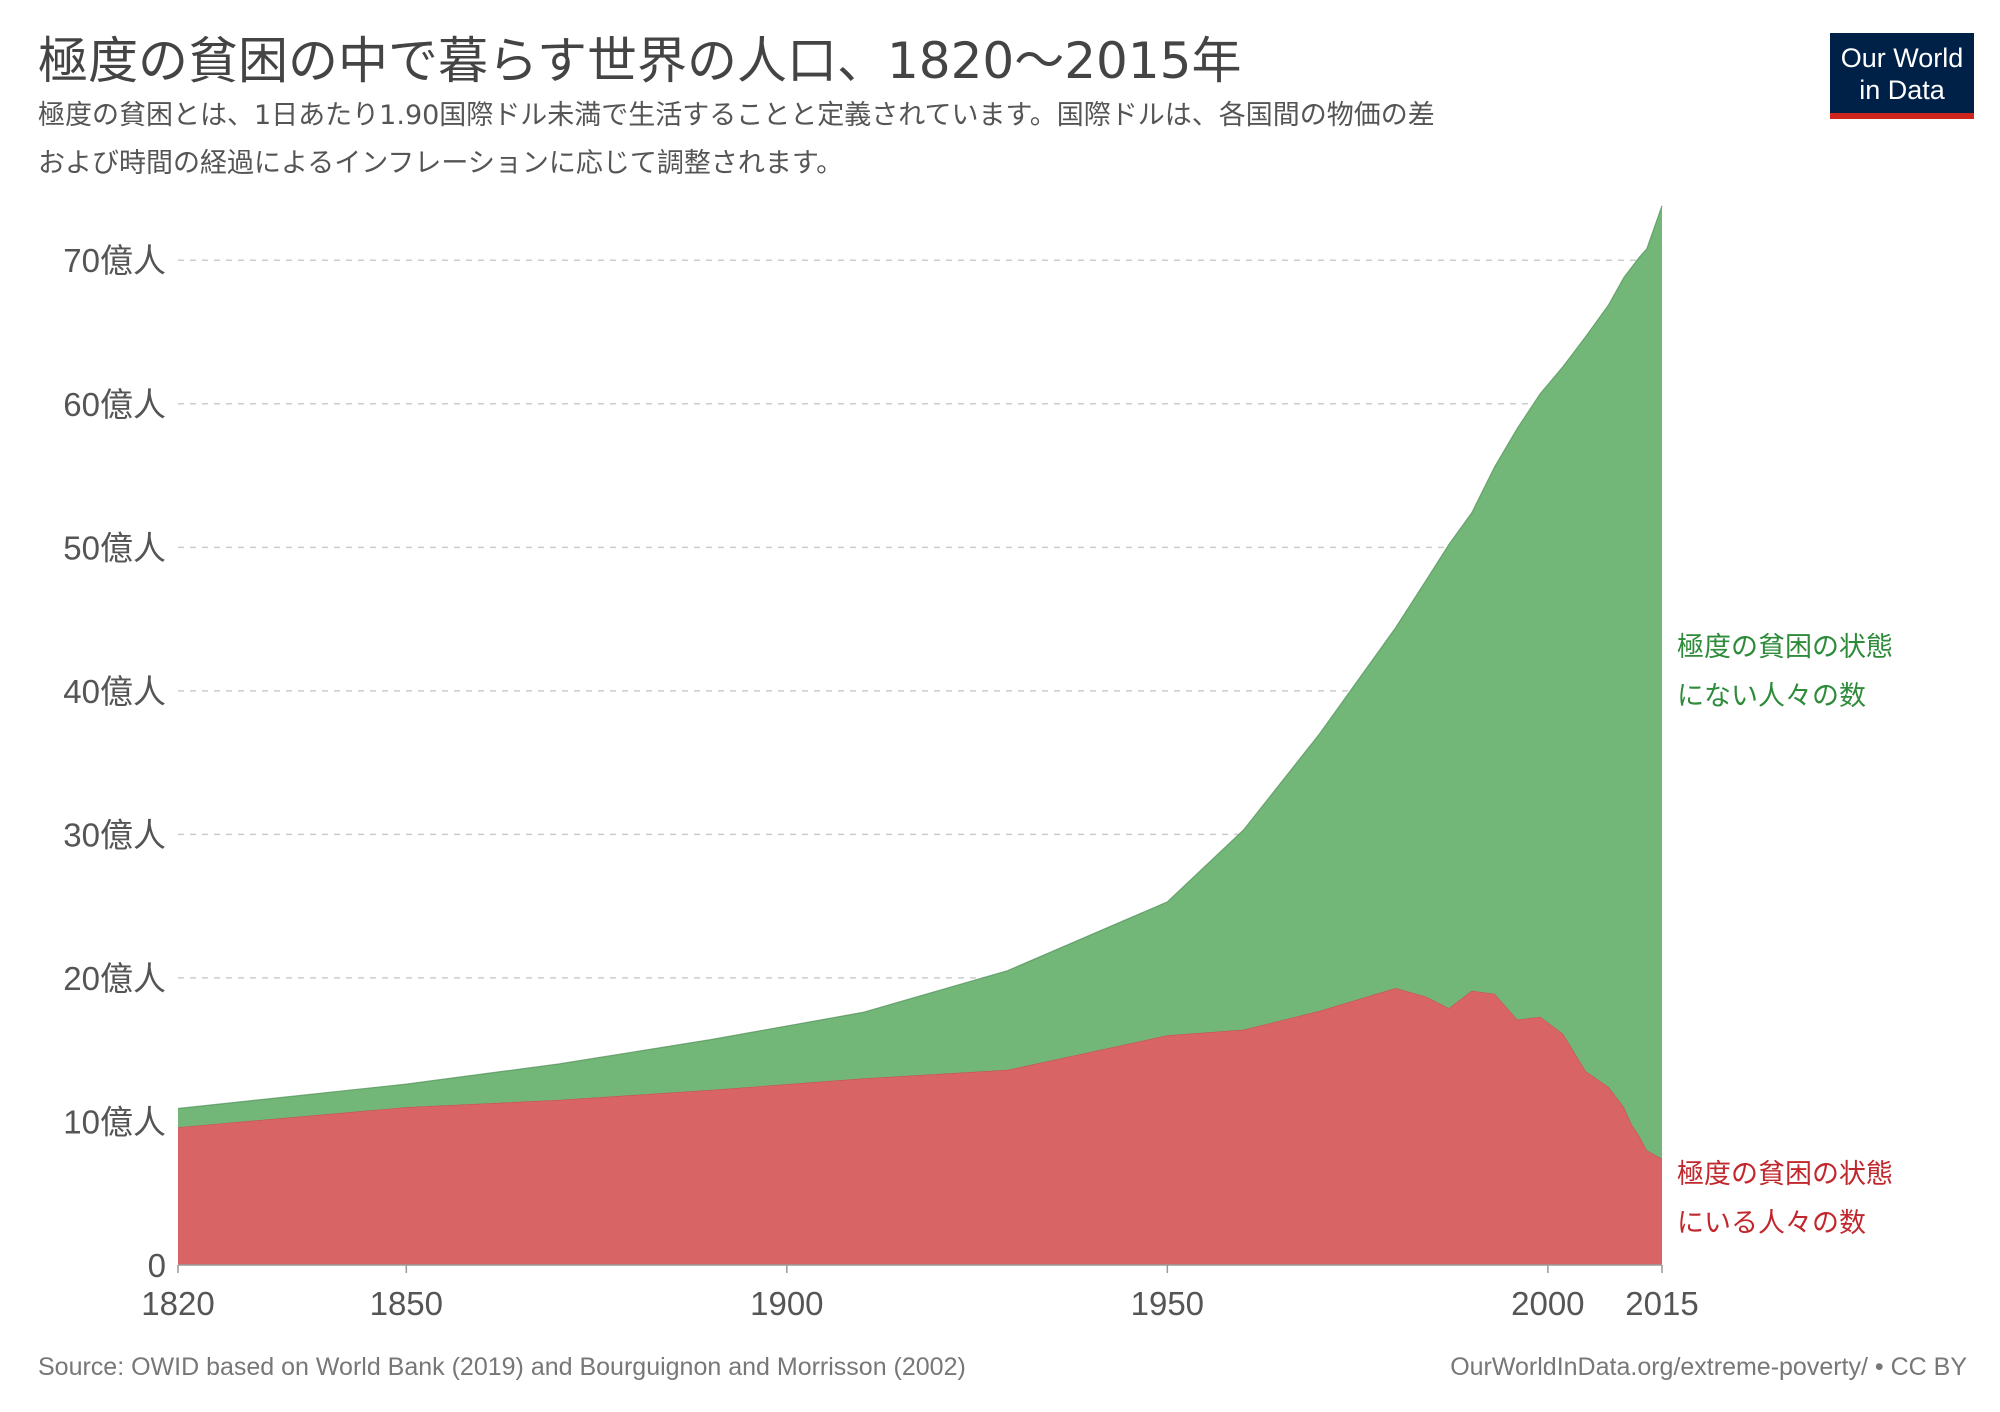  Describe the element at coordinates (114, 834) in the screenshot. I see `y-tick-label: 30億人` at that location.